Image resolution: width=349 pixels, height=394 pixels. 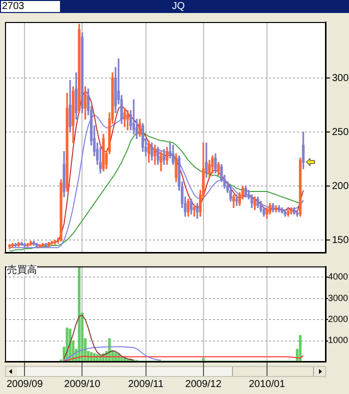 I want to click on x-tick-label: 2009/10, so click(x=82, y=384).